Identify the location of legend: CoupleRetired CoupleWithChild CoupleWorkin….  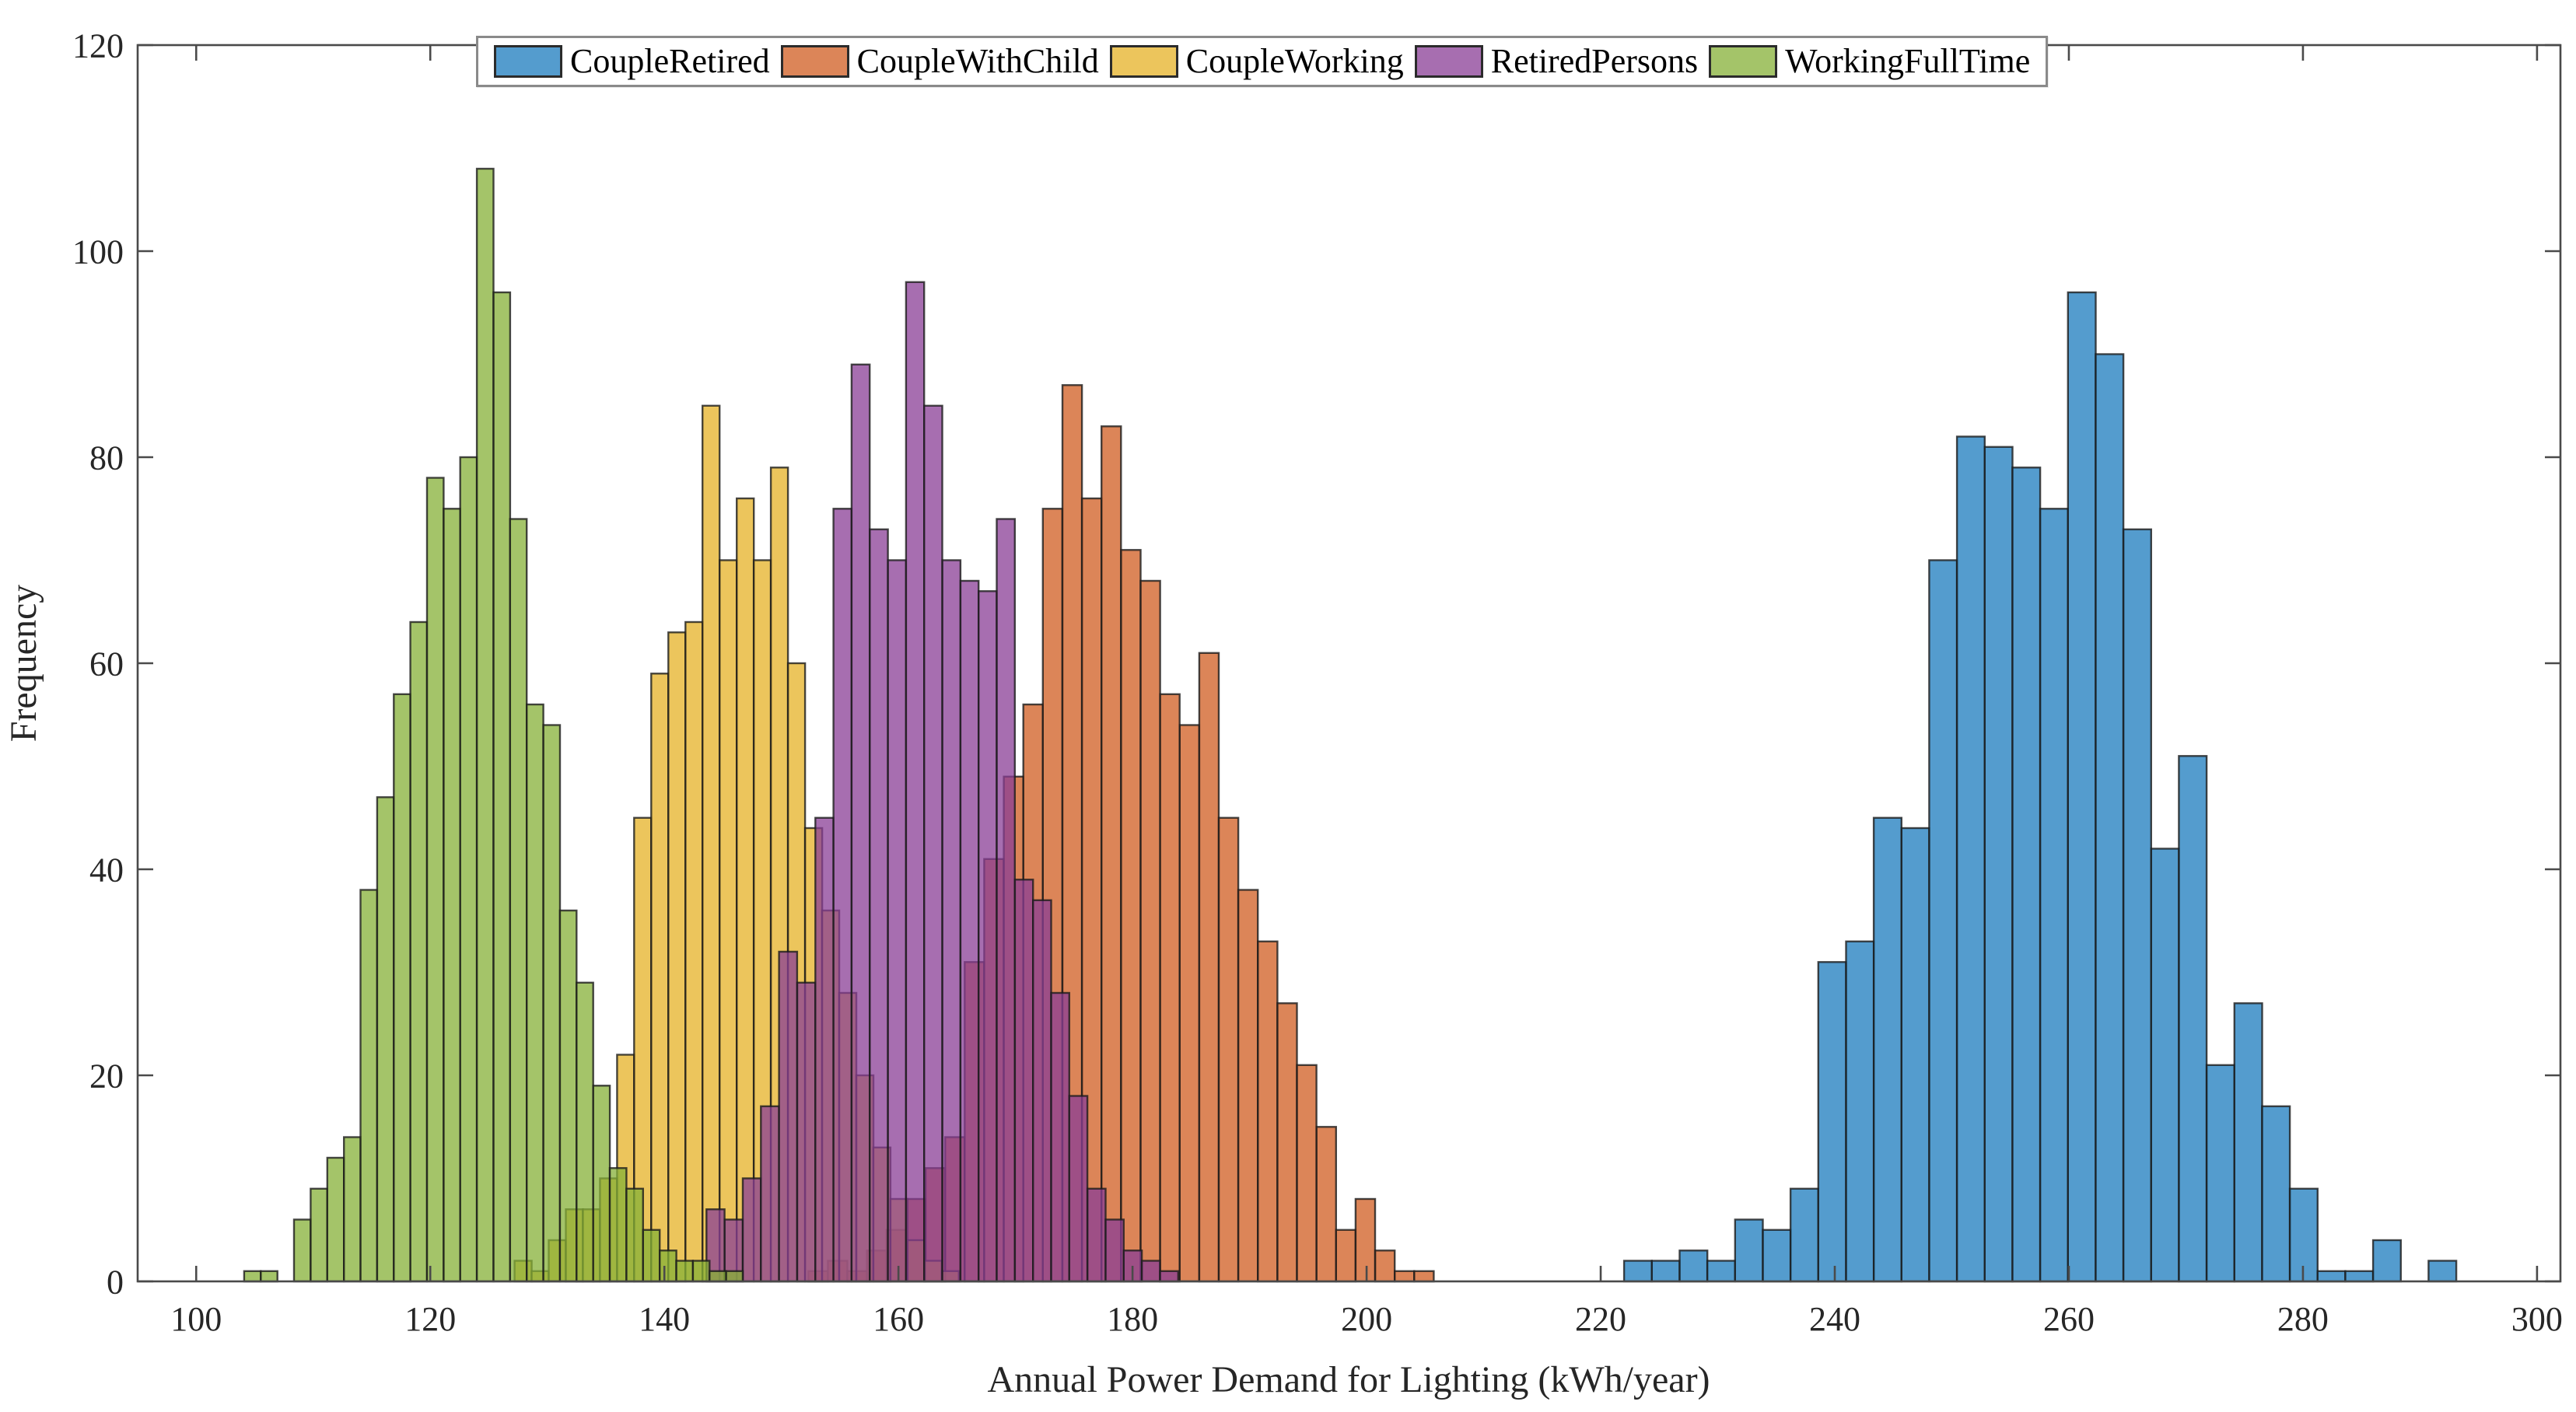
(1262, 62).